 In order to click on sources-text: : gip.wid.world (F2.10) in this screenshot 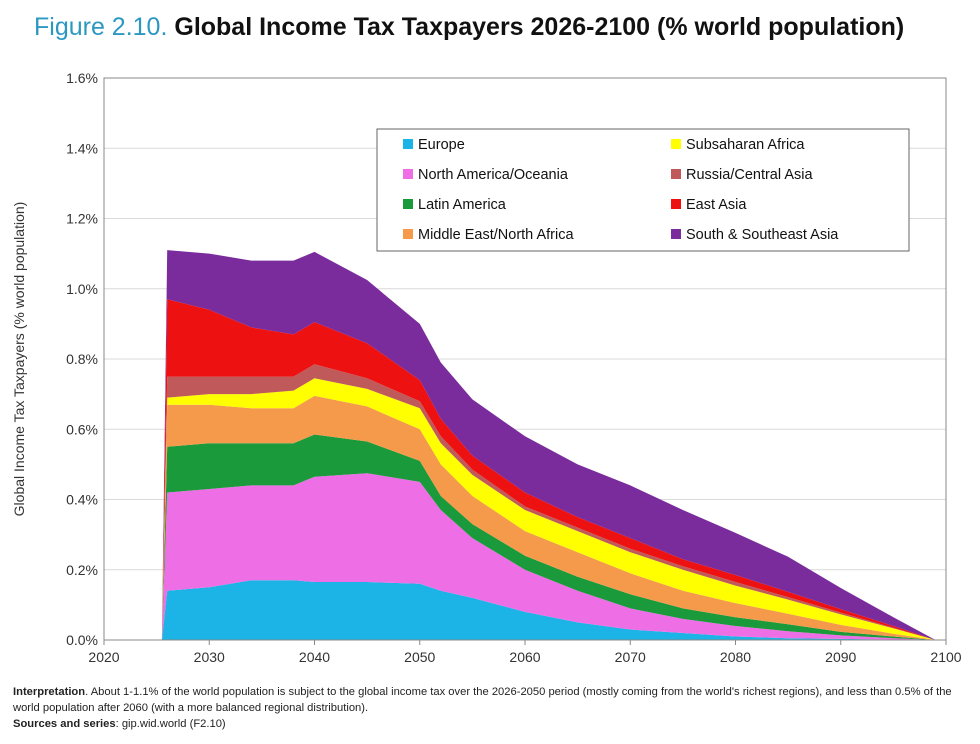, I will do `click(170, 724)`.